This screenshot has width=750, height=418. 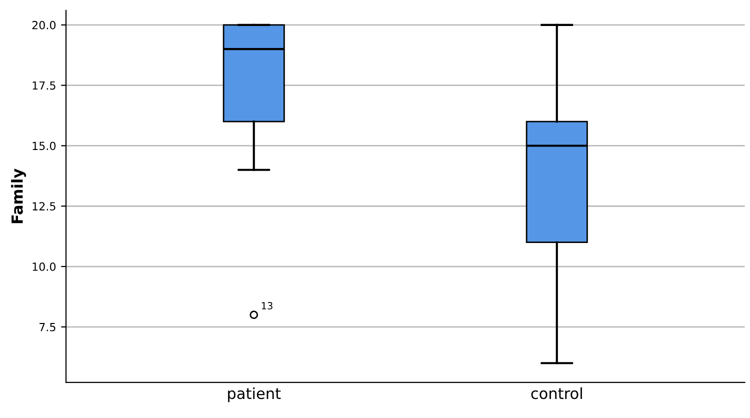 What do you see at coordinates (44, 206) in the screenshot?
I see `y-tick-label: 12.5` at bounding box center [44, 206].